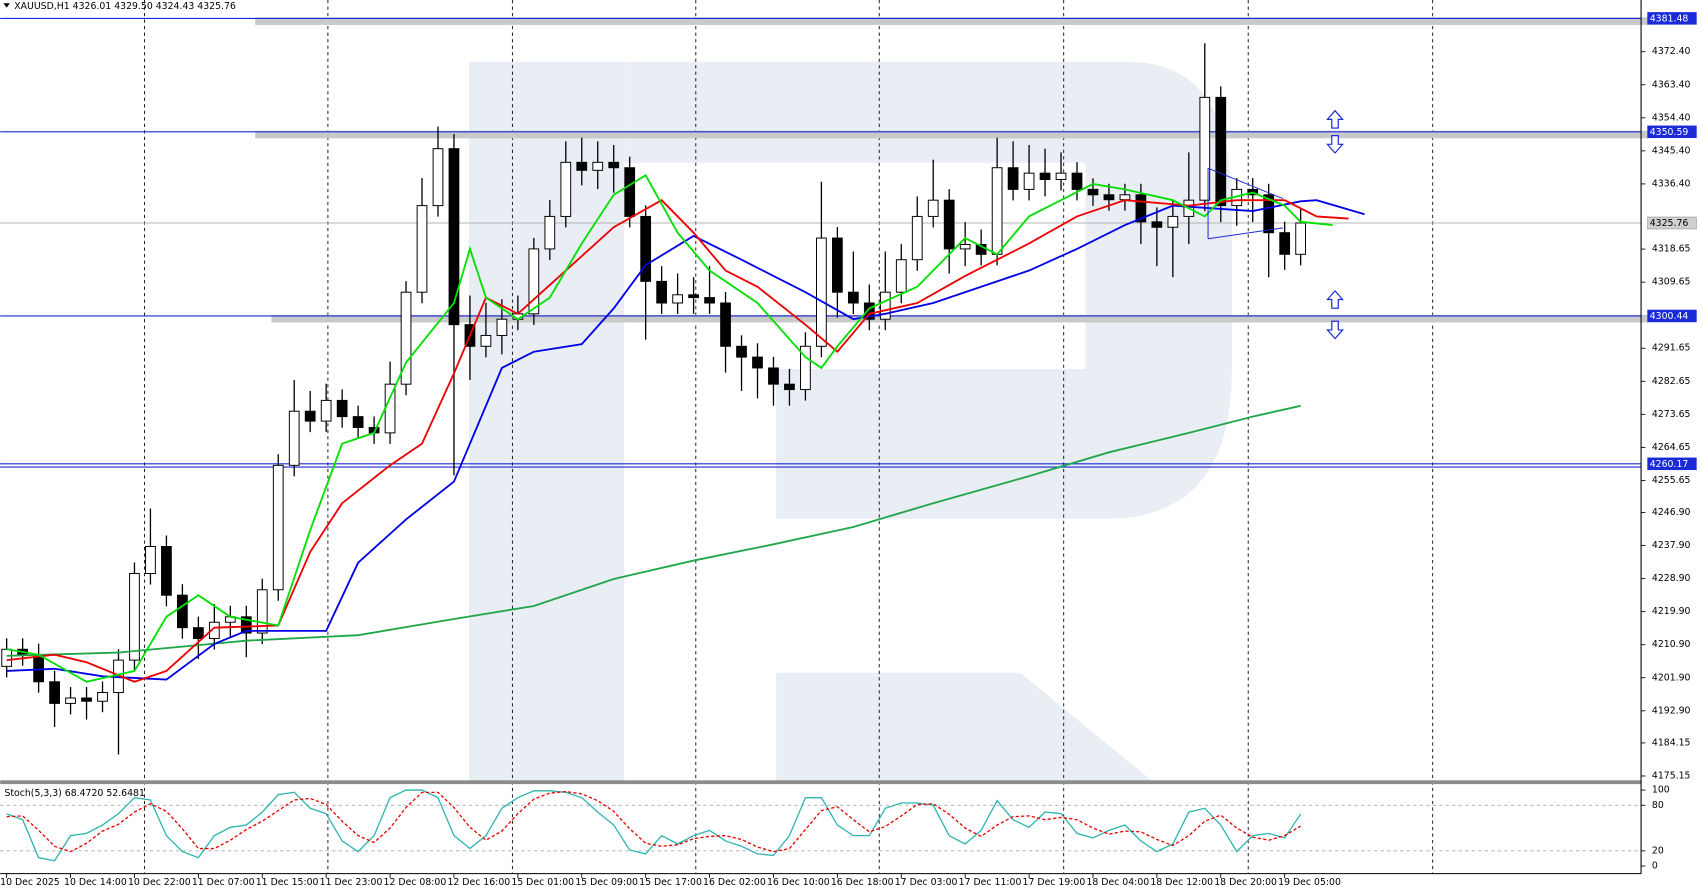  I want to click on y-tick-label: 4273.65, so click(1671, 414).